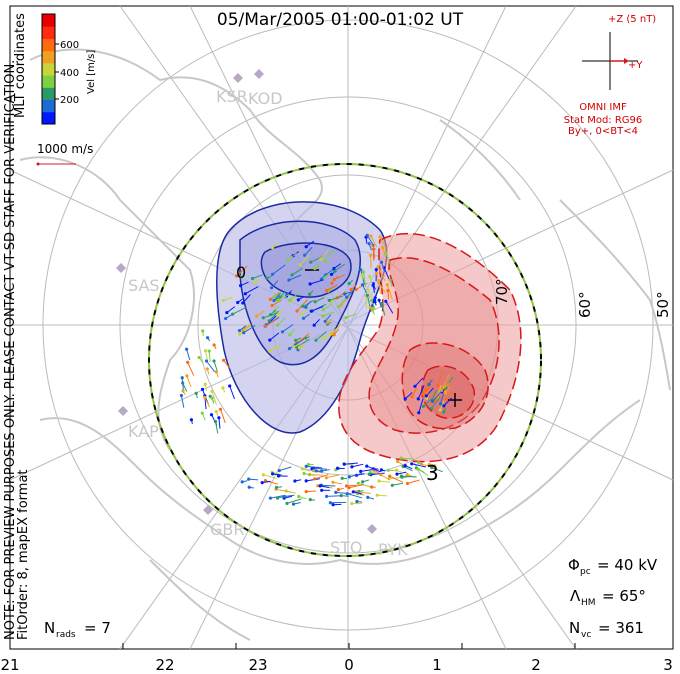  What do you see at coordinates (585, 572) in the screenshot?
I see `svg-text: pc` at bounding box center [585, 572].